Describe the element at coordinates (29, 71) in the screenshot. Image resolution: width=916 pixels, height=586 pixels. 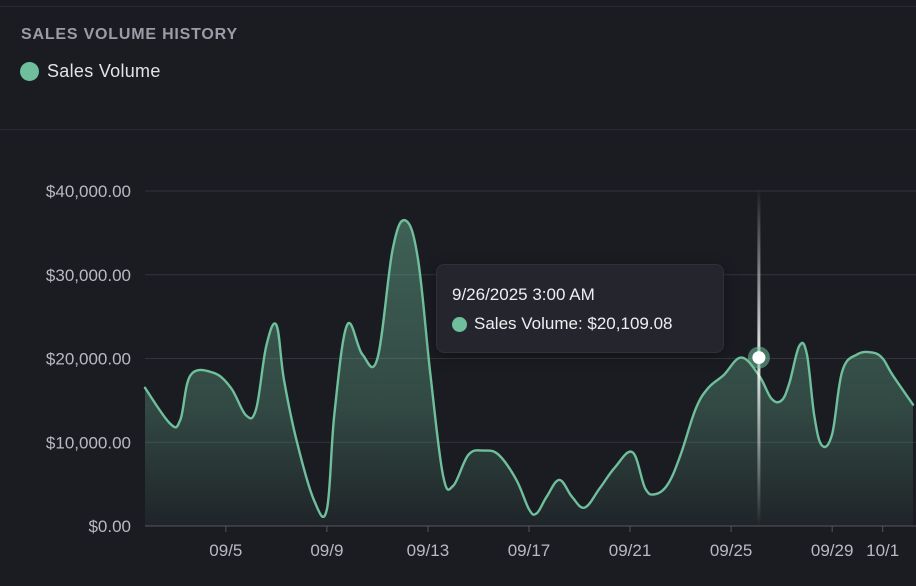
I see `legend-swatch-sales-volume` at that location.